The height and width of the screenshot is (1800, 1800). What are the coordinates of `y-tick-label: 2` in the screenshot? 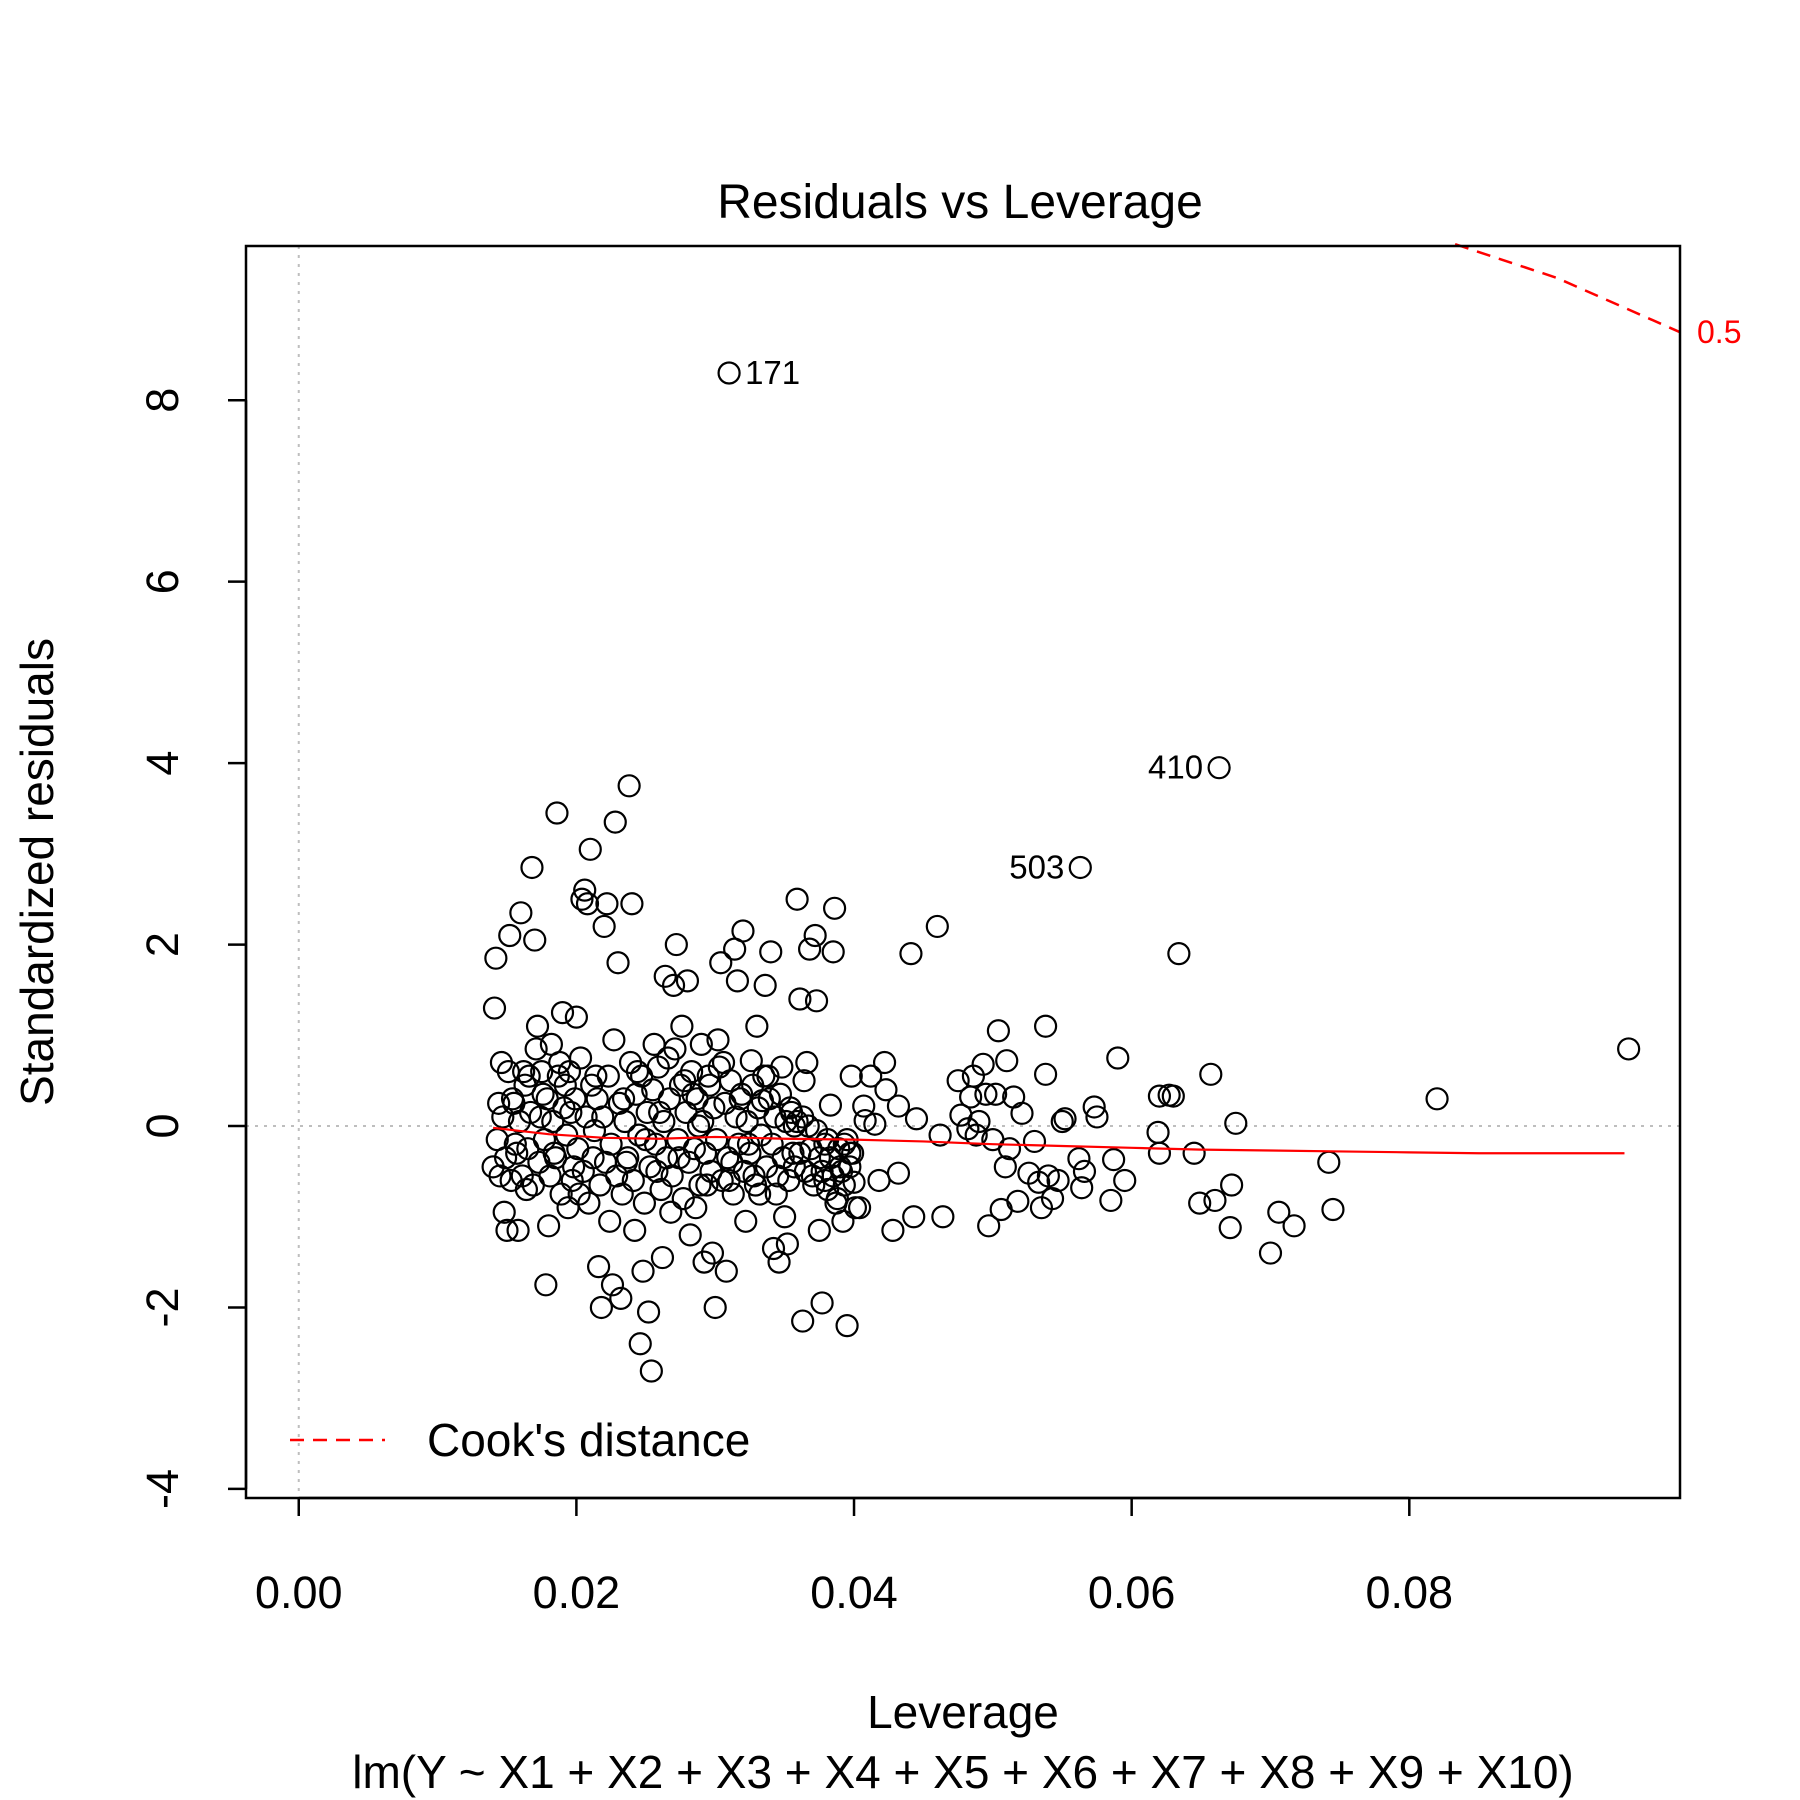 It's located at (162, 944).